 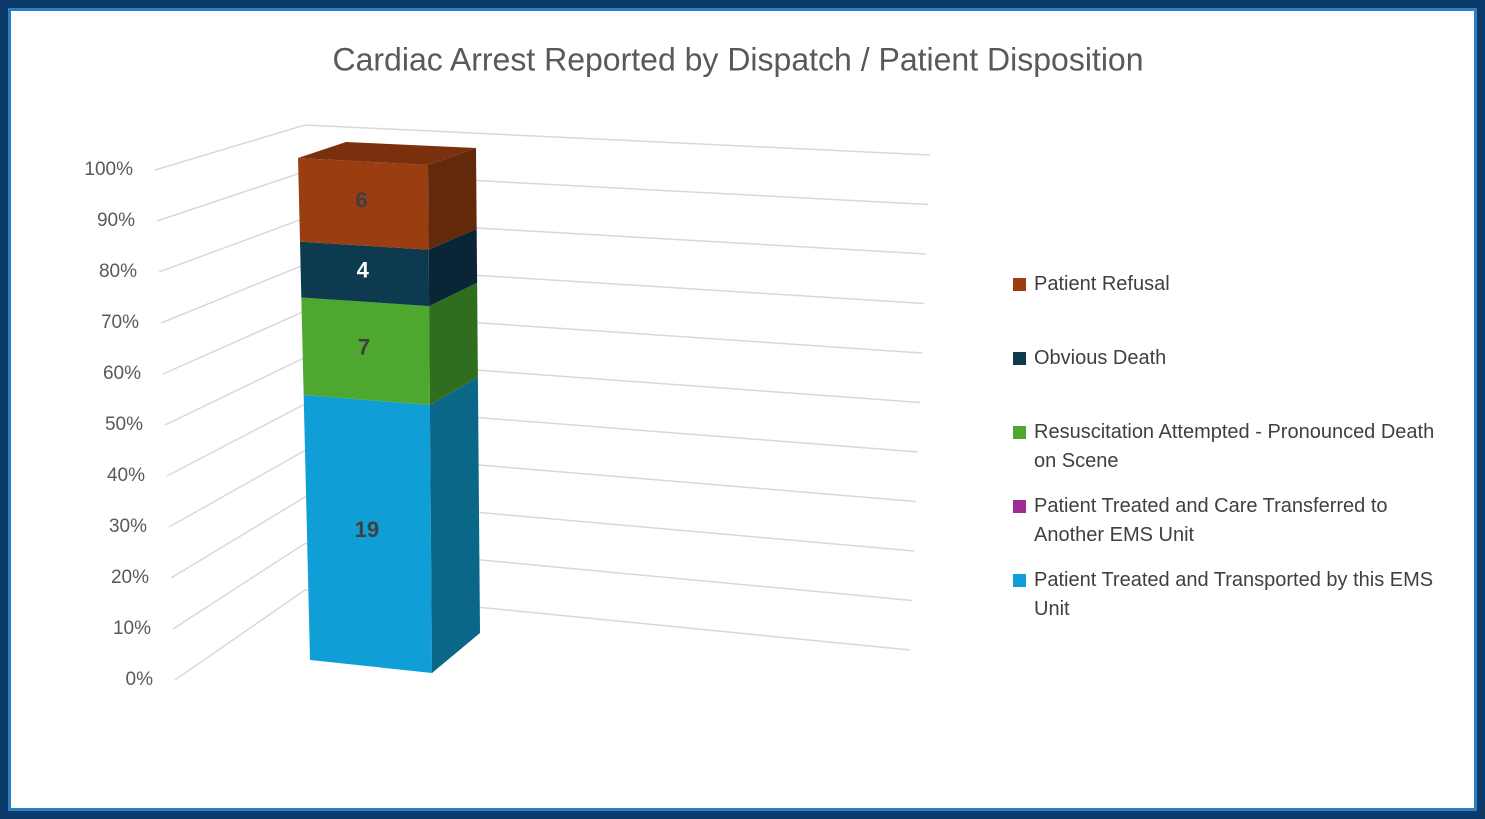 I want to click on data-label: 6, so click(x=362, y=199).